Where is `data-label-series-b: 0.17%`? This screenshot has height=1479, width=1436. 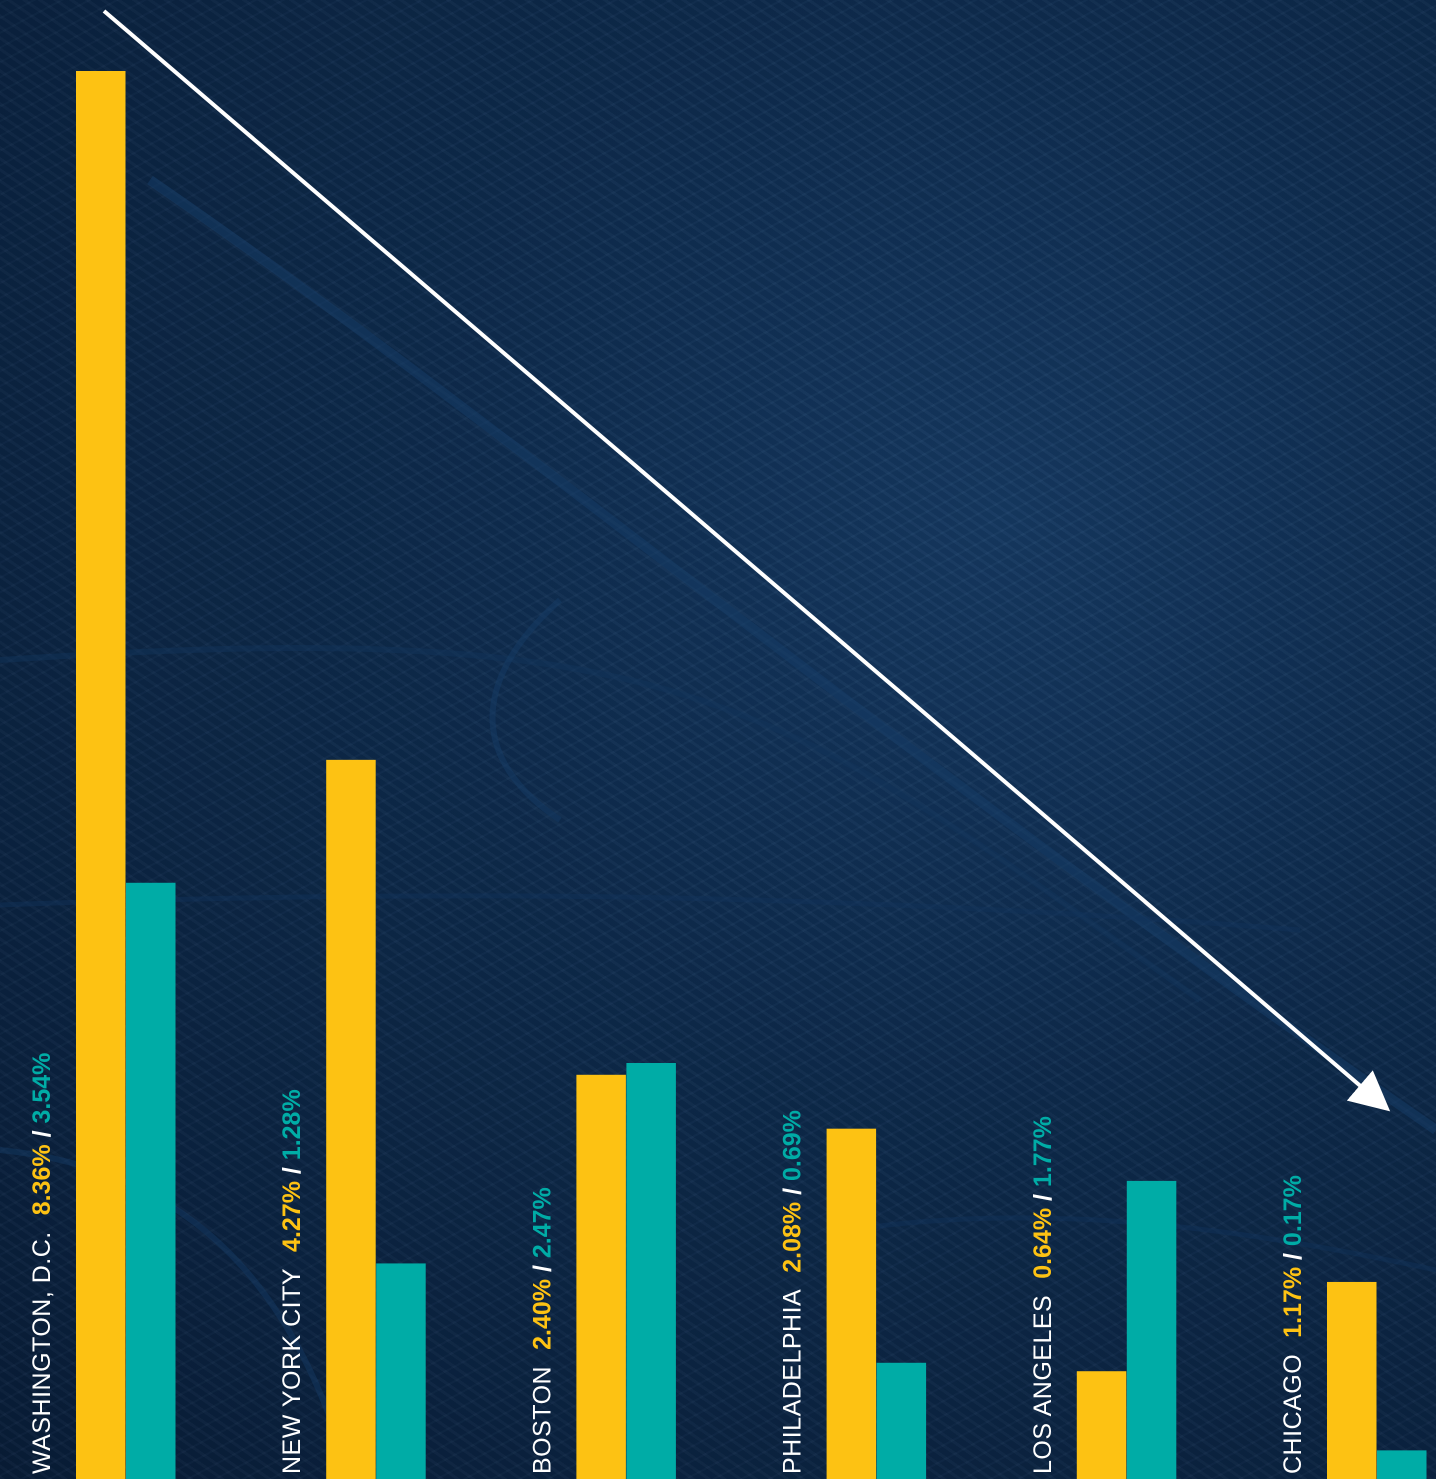 data-label-series-b: 0.17% is located at coordinates (1293, 1210).